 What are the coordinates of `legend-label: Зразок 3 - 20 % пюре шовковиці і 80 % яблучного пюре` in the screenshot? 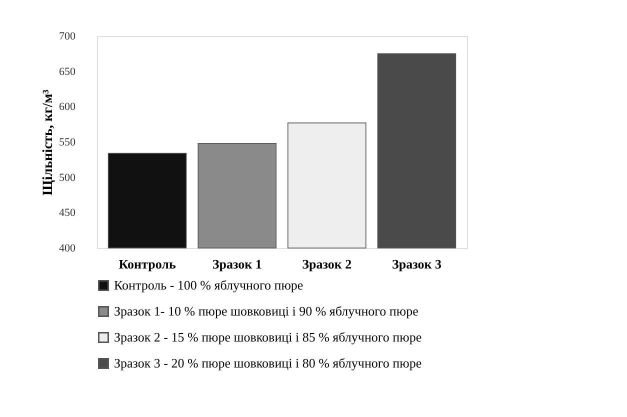 It's located at (268, 363).